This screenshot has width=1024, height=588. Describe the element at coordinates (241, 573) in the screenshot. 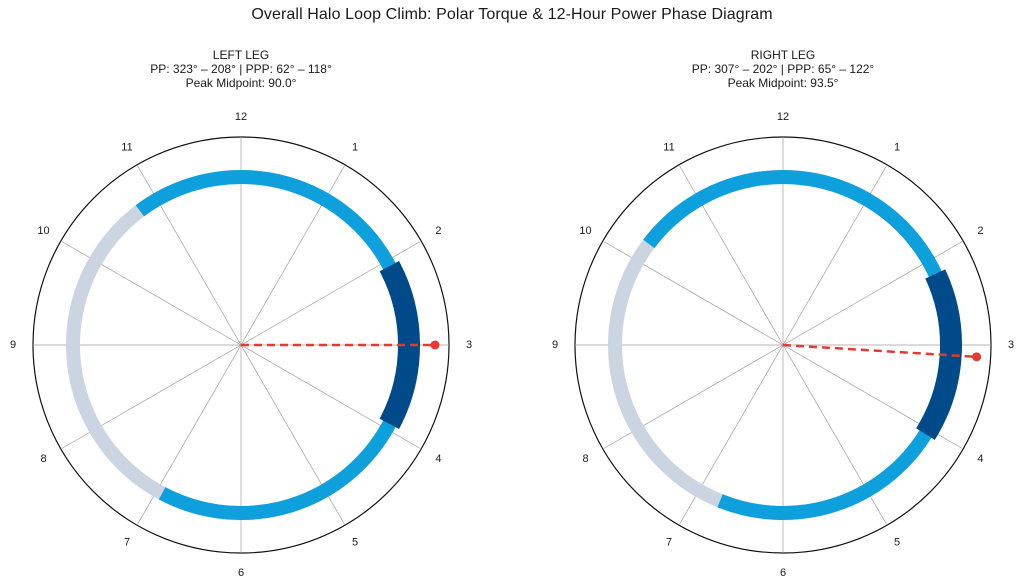

I see `left-hour-label-6: 6` at that location.